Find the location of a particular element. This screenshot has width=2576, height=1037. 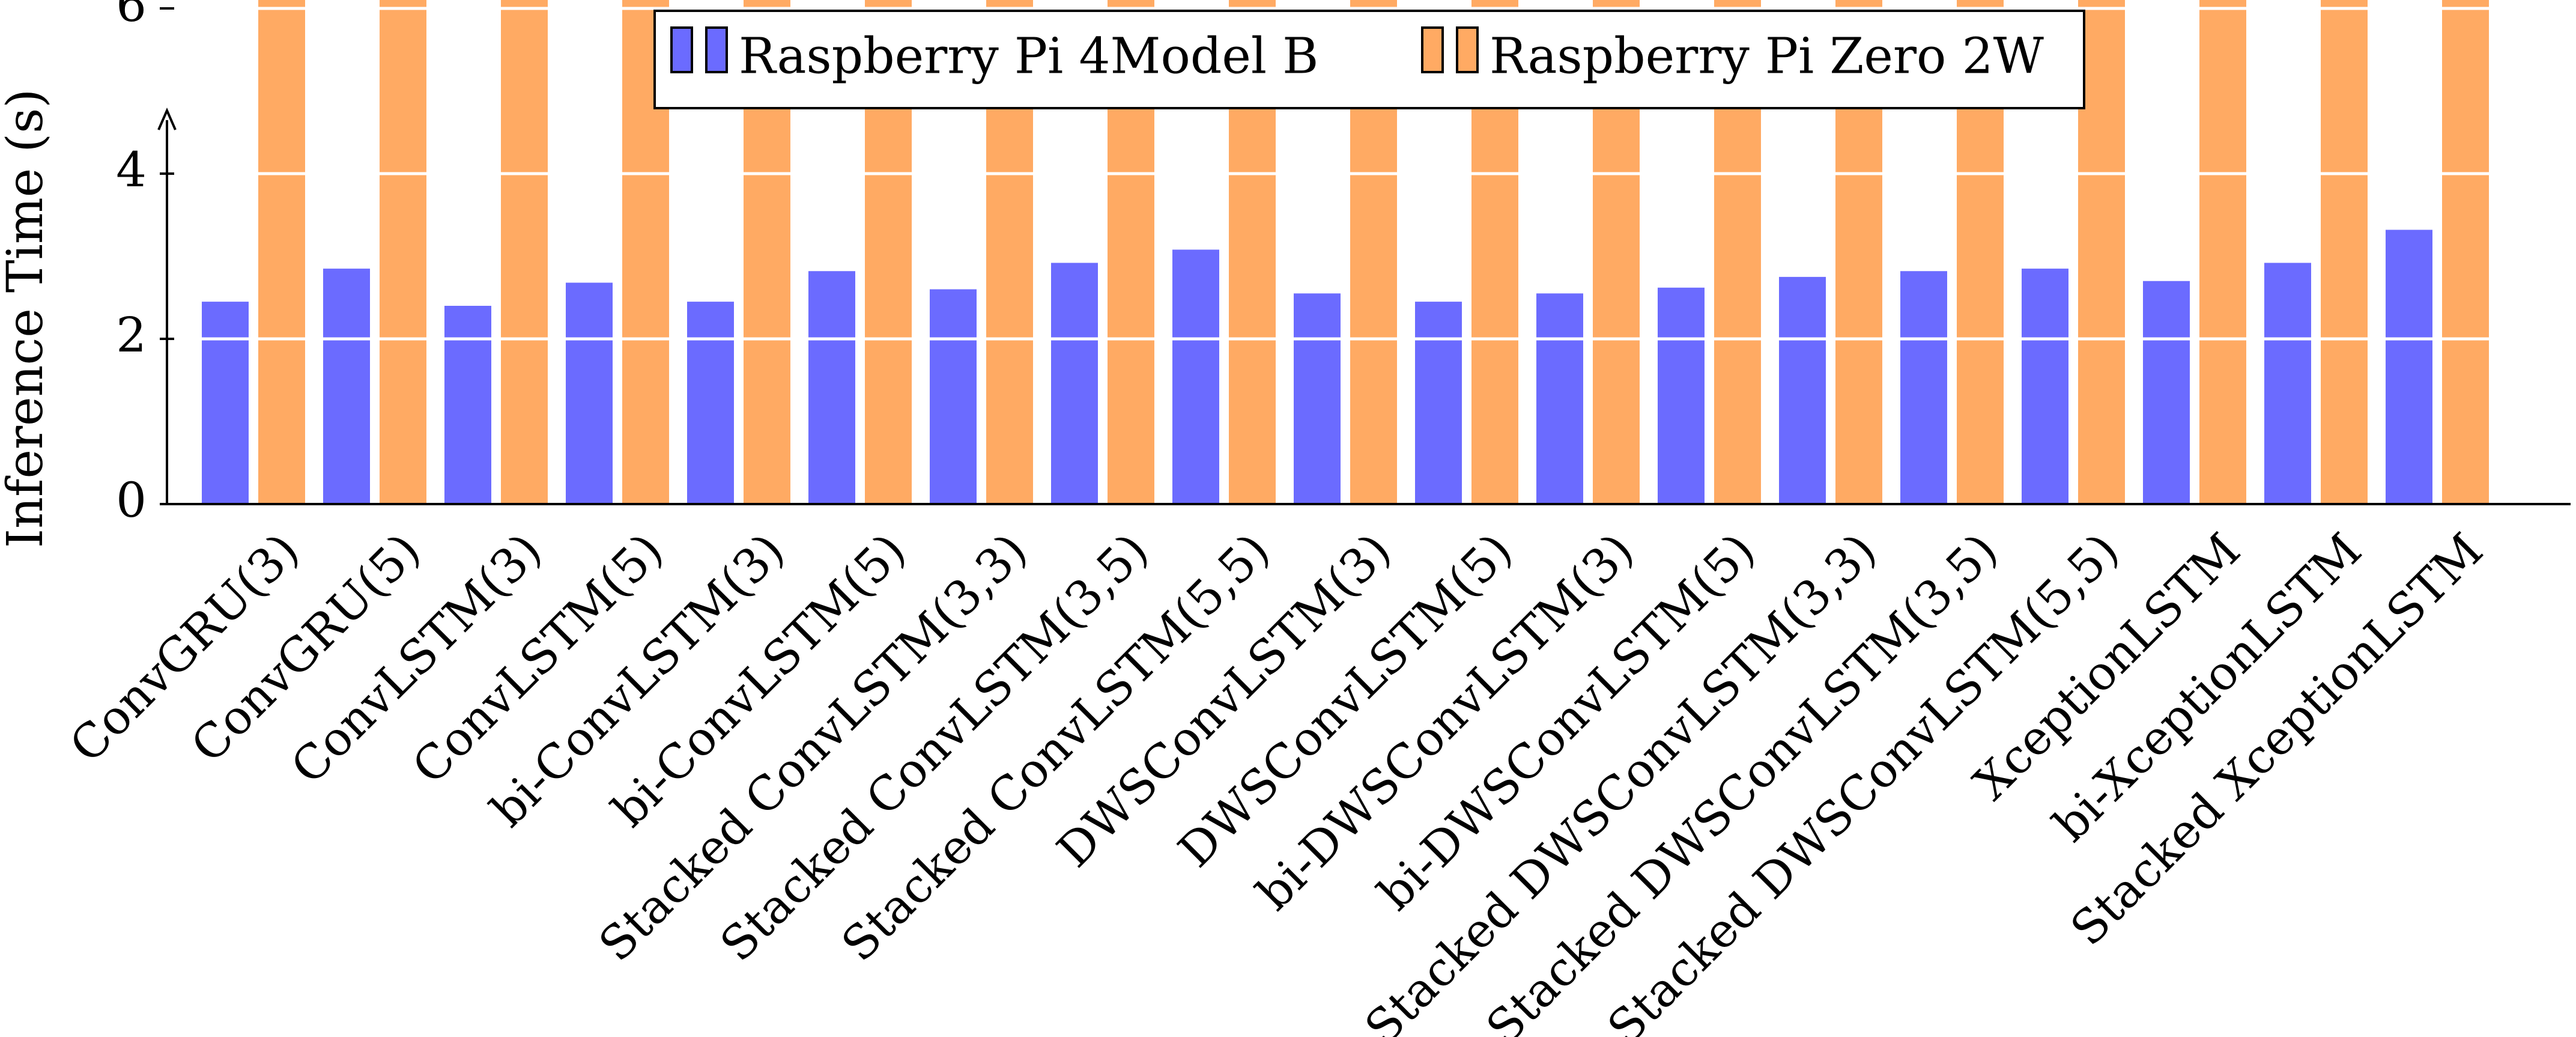

y-axis-arrow is located at coordinates (167, 119).